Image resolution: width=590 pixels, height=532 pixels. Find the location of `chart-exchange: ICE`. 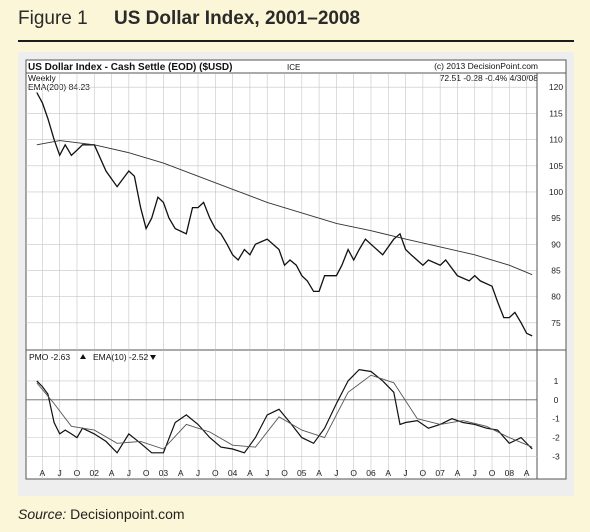

chart-exchange: ICE is located at coordinates (293, 67).